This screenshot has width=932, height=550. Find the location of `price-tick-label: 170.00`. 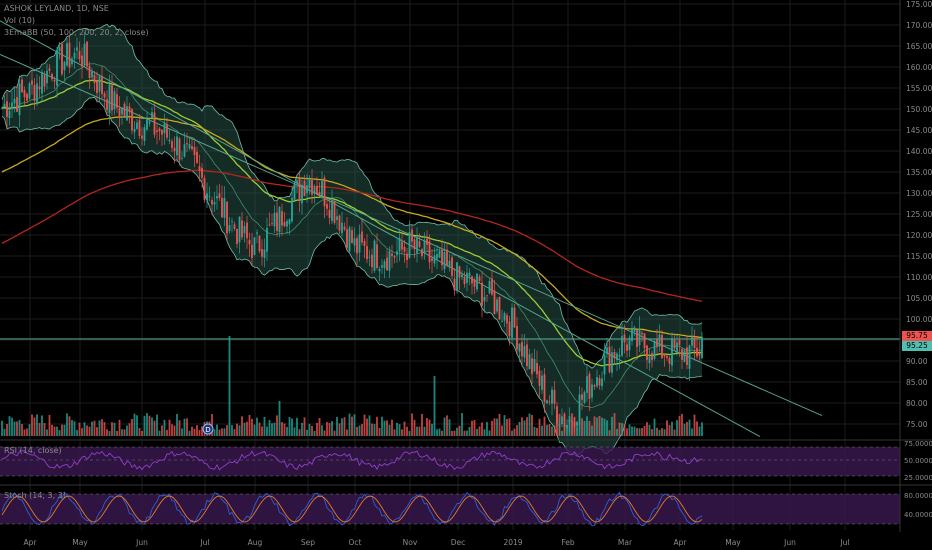

price-tick-label: 170.00 is located at coordinates (919, 25).